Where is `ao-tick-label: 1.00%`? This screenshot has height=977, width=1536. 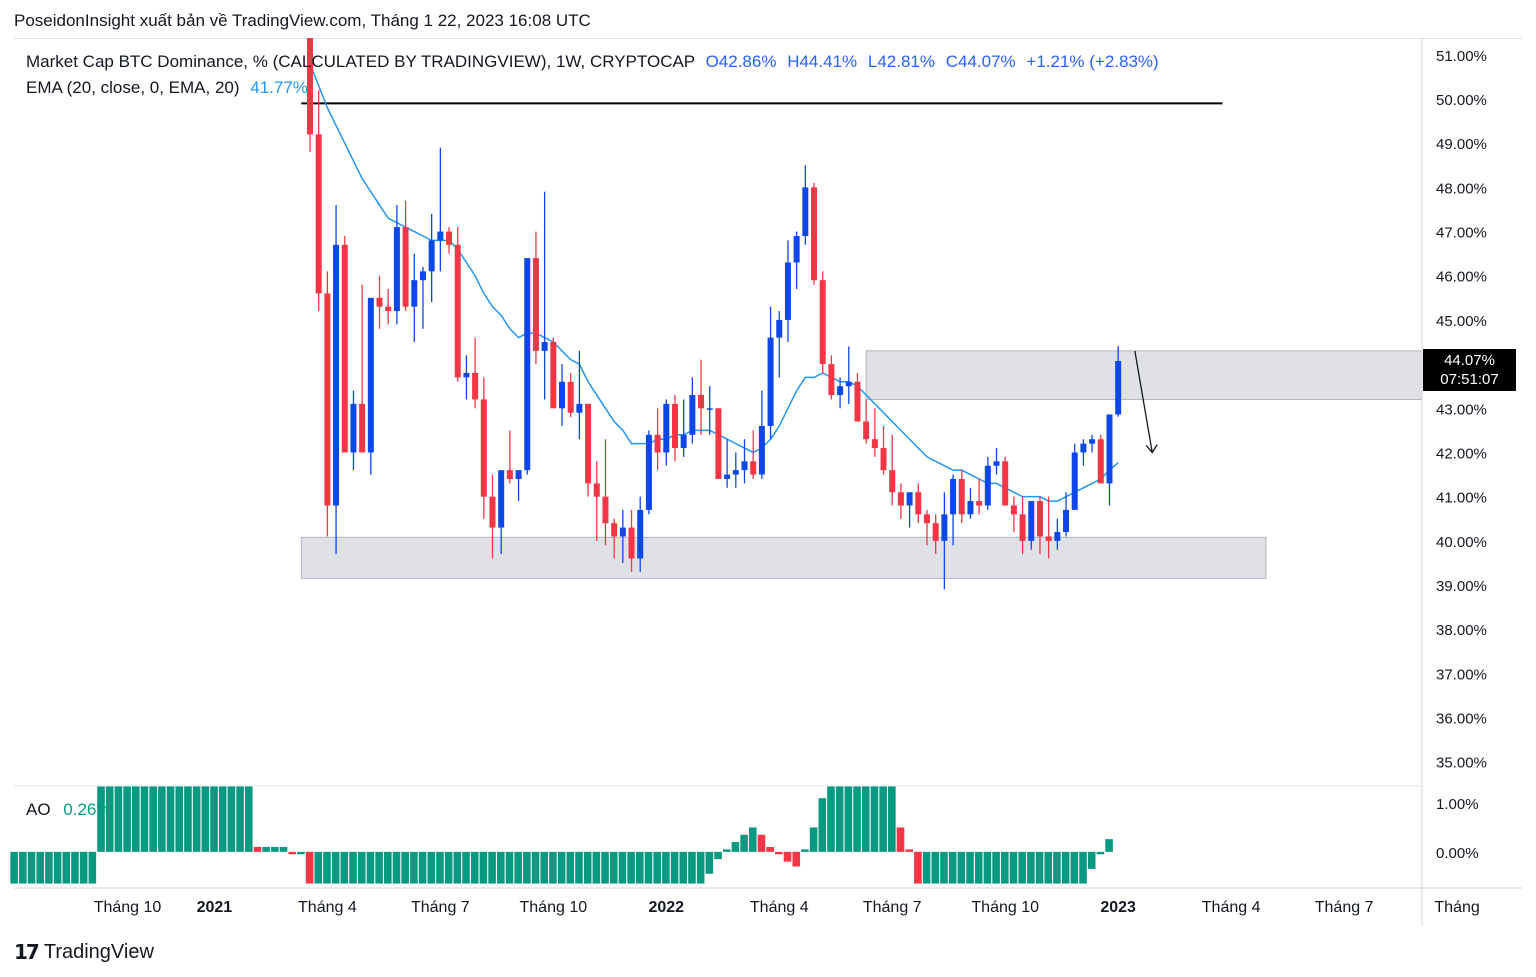 ao-tick-label: 1.00% is located at coordinates (1457, 804).